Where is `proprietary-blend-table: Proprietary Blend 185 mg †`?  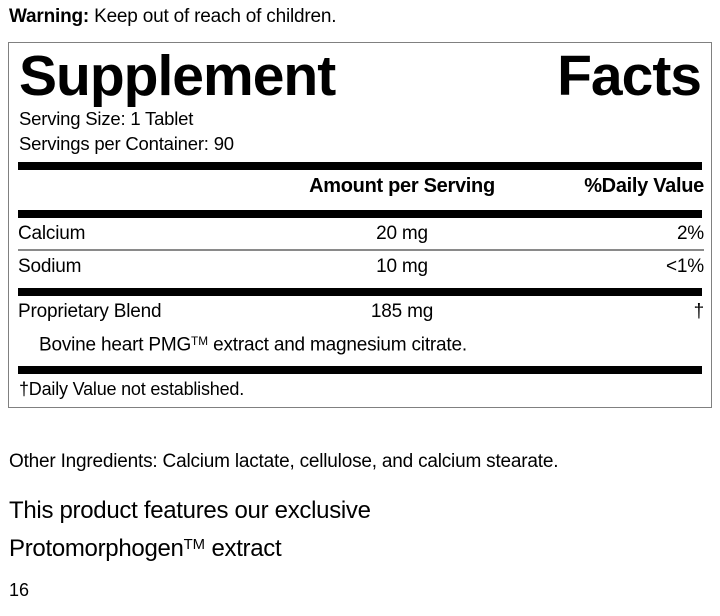 proprietary-blend-table: Proprietary Blend 185 mg † is located at coordinates (361, 311).